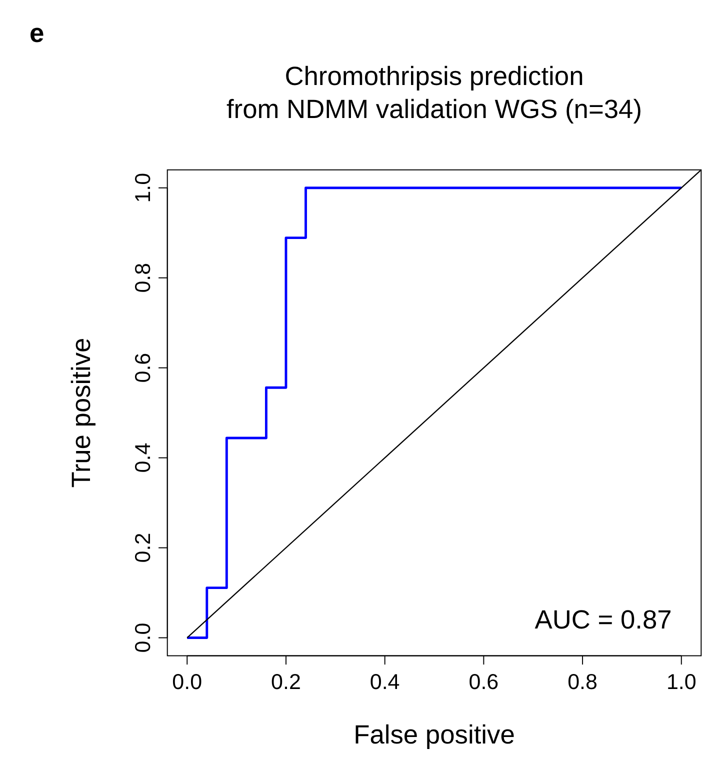 This screenshot has width=716, height=765. Describe the element at coordinates (142, 187) in the screenshot. I see `y-tick-label: 1.0` at that location.